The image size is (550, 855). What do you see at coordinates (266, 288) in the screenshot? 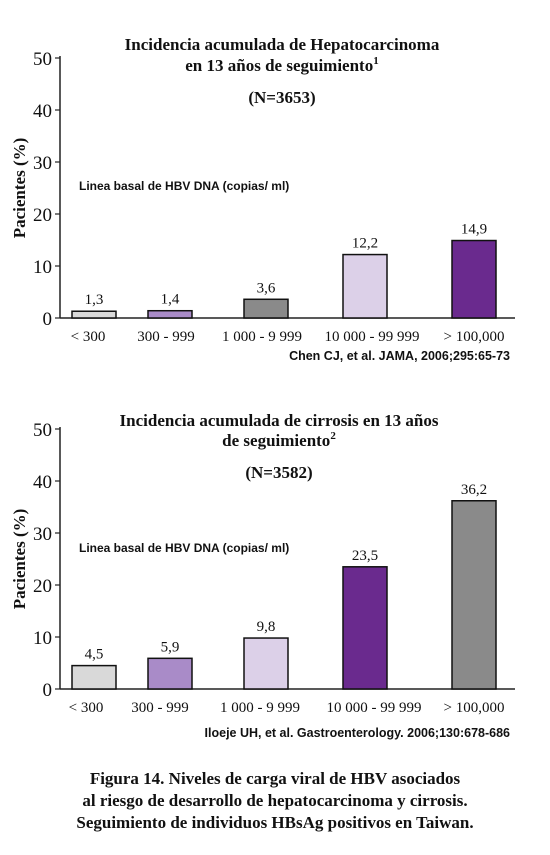
I see `hcc-value-label-2: 3,6` at bounding box center [266, 288].